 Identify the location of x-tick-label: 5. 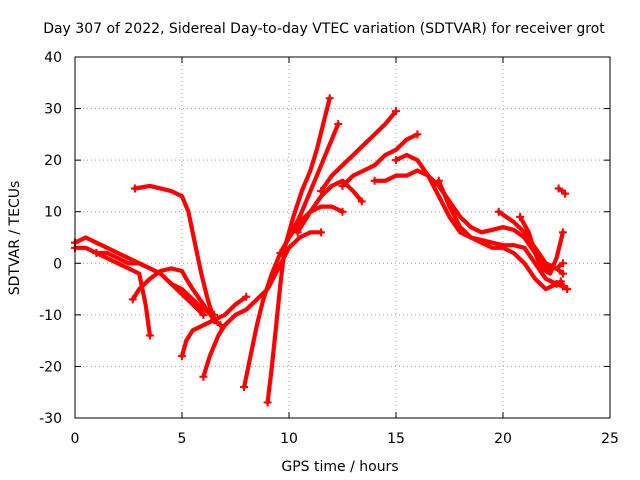
(182, 439).